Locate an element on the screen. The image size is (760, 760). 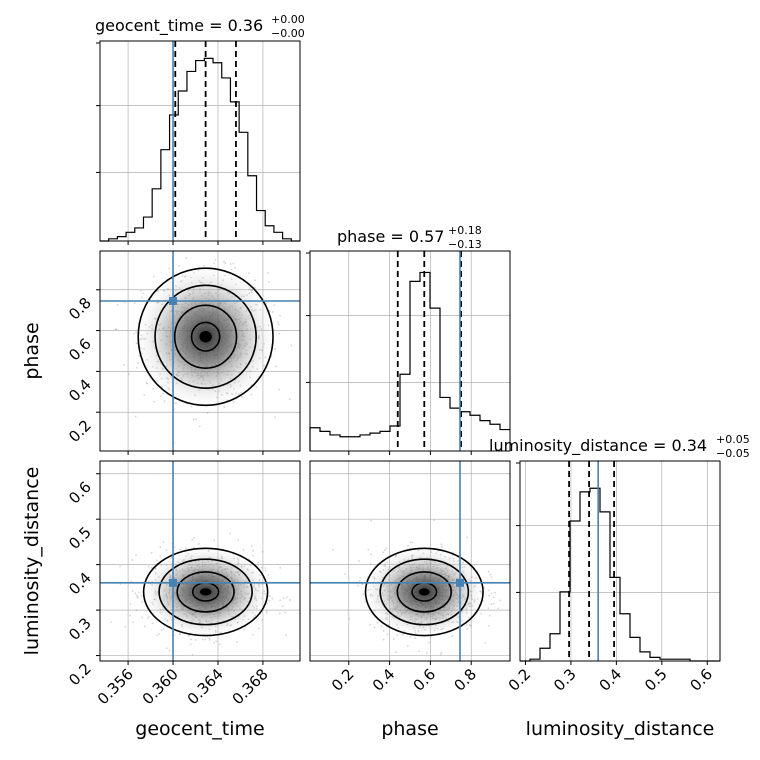
xlabel-phase: phase is located at coordinates (409, 729).